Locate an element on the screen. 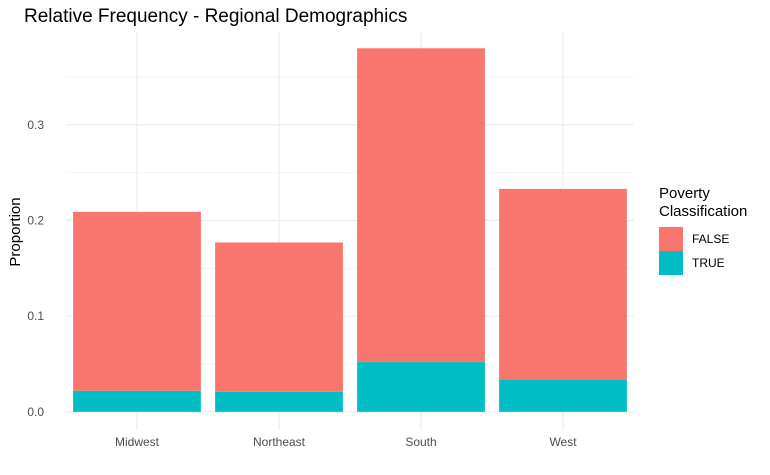 The height and width of the screenshot is (475, 770). y-tick-labels: 0.0 0.1 0.2 0.3 is located at coordinates (35, 268).